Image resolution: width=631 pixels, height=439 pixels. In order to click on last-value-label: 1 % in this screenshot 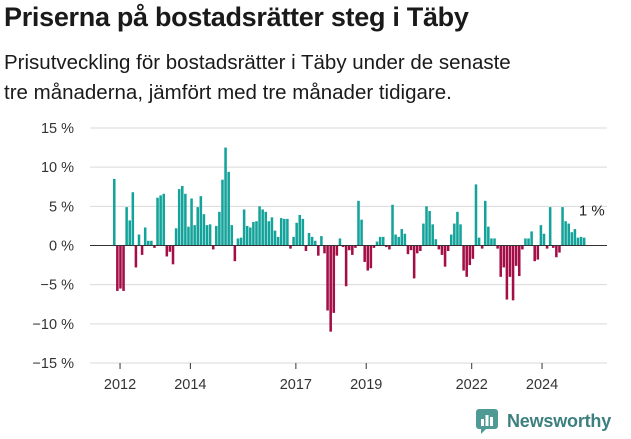, I will do `click(592, 211)`.